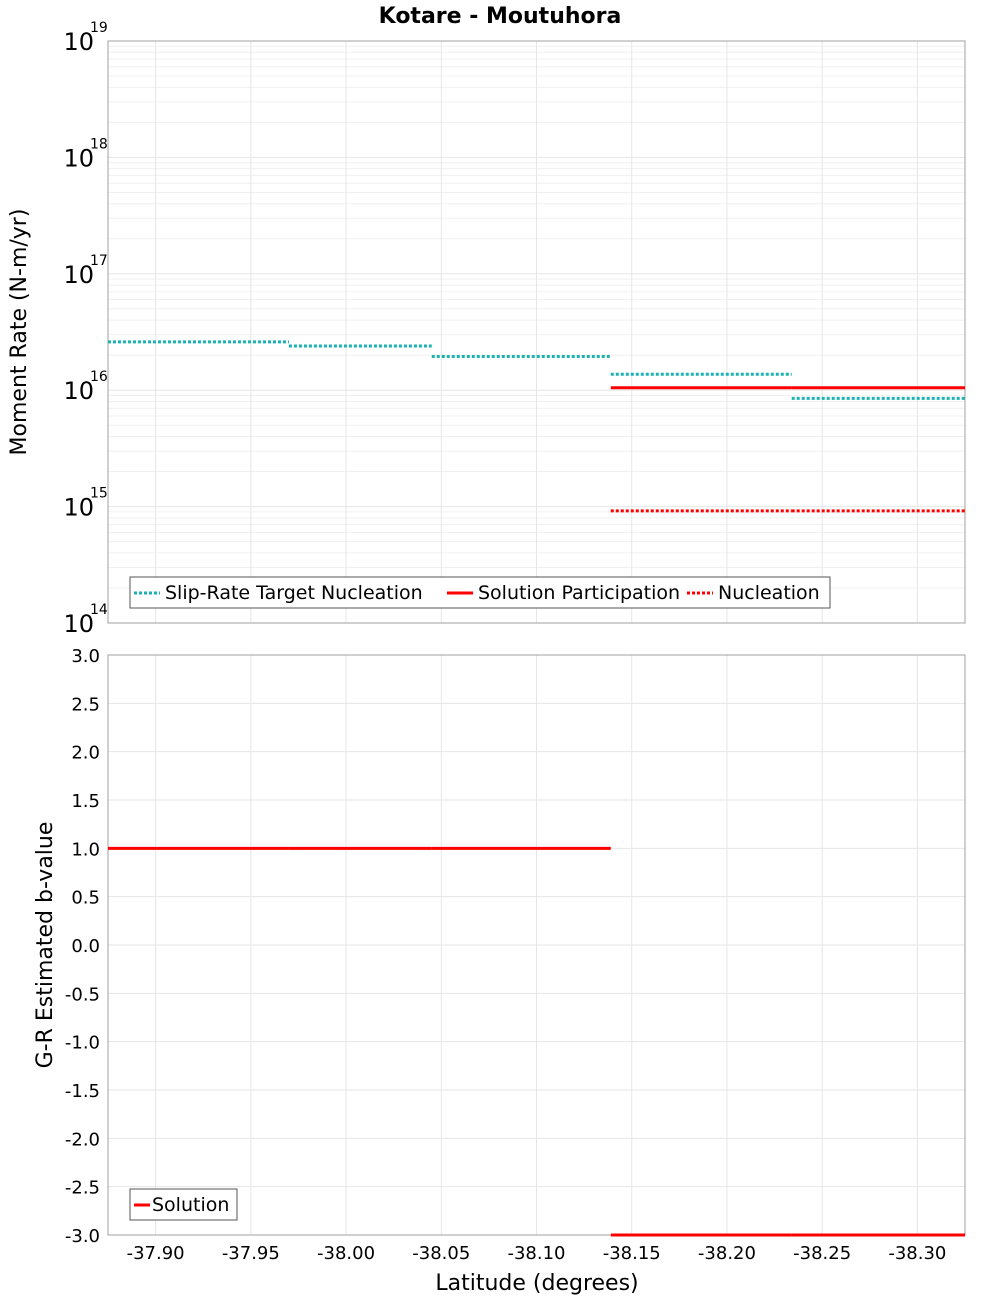 This screenshot has height=1300, width=1000. I want to click on x-axis-tick-label: -37.90, so click(156, 1253).